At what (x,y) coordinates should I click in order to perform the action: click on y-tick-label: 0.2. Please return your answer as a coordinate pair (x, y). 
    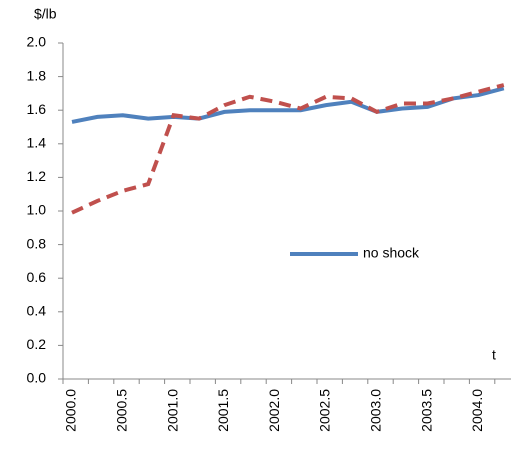
    Looking at the image, I should click on (37, 344).